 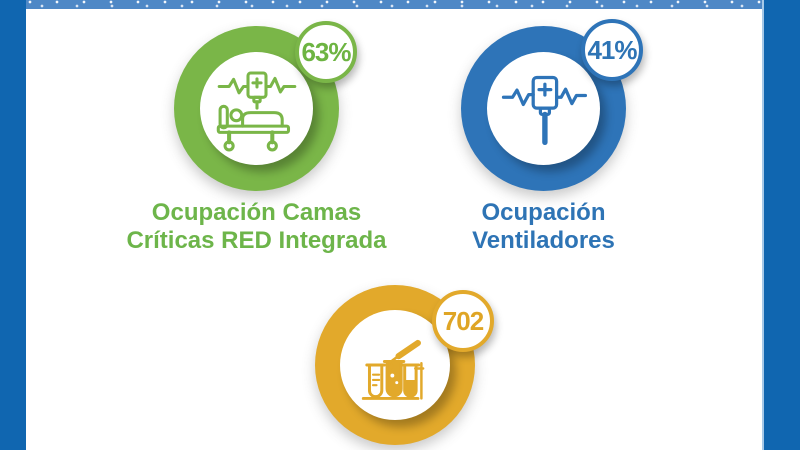 I want to click on right-border-accent-line, so click(x=763, y=225).